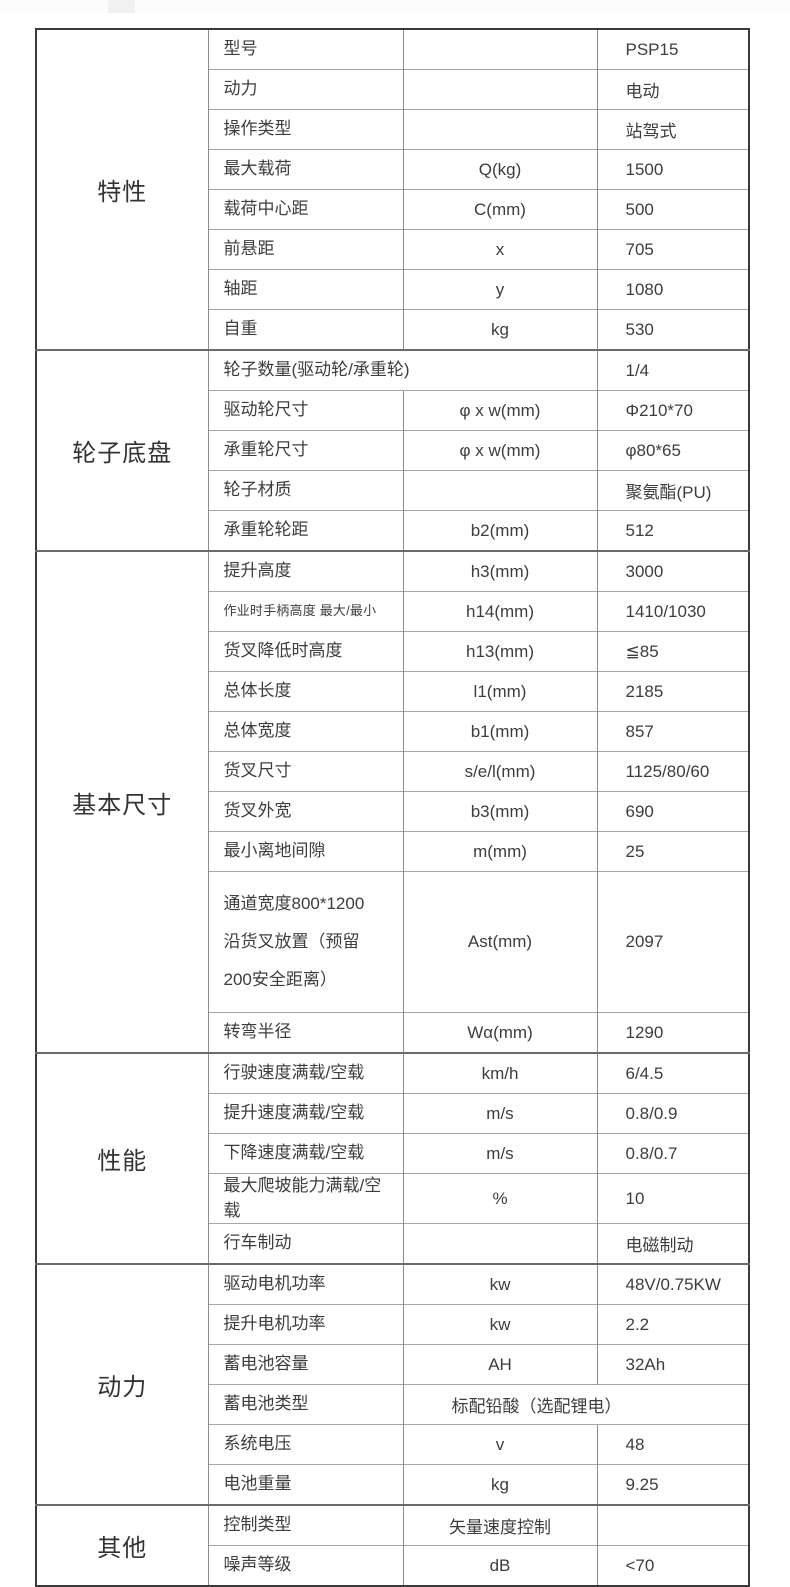  I want to click on value-cell: 2185, so click(672, 691).